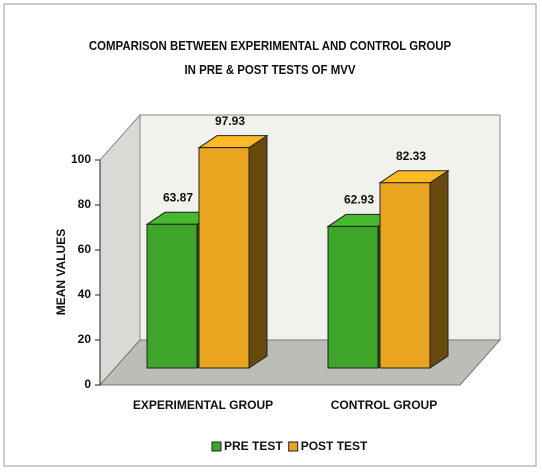 The width and height of the screenshot is (542, 472). I want to click on y-tick-label: 20, so click(85, 339).